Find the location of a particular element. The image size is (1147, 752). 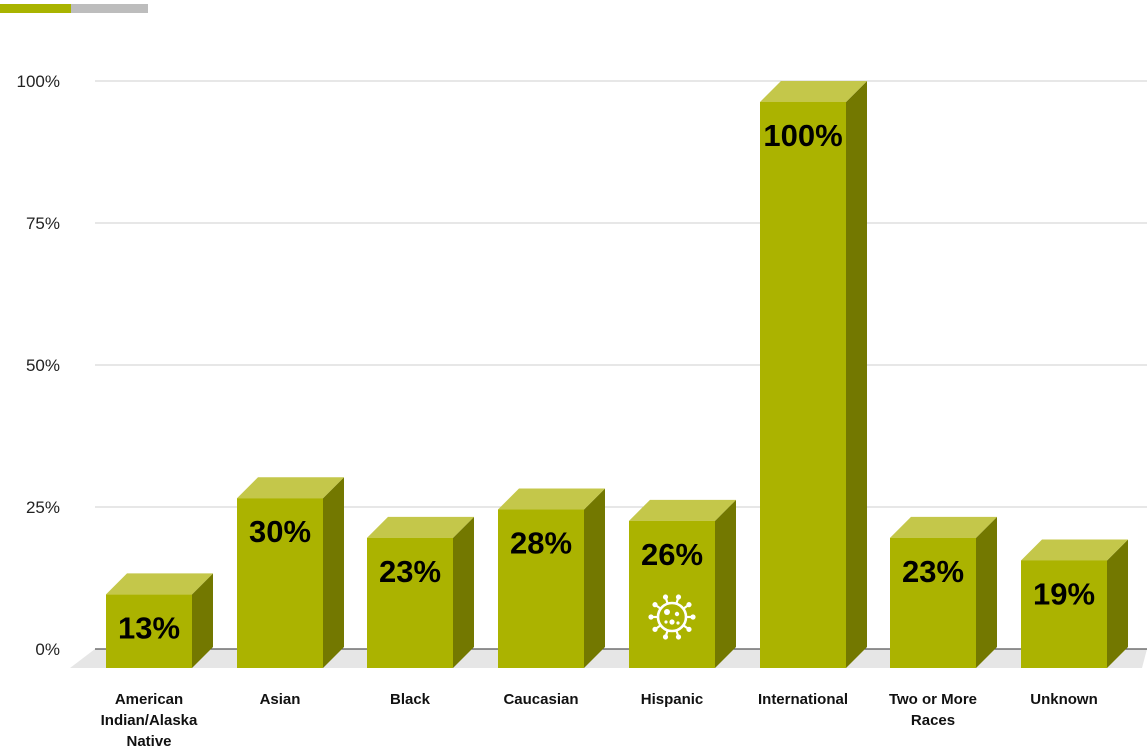

x-category-line: American is located at coordinates (149, 699).